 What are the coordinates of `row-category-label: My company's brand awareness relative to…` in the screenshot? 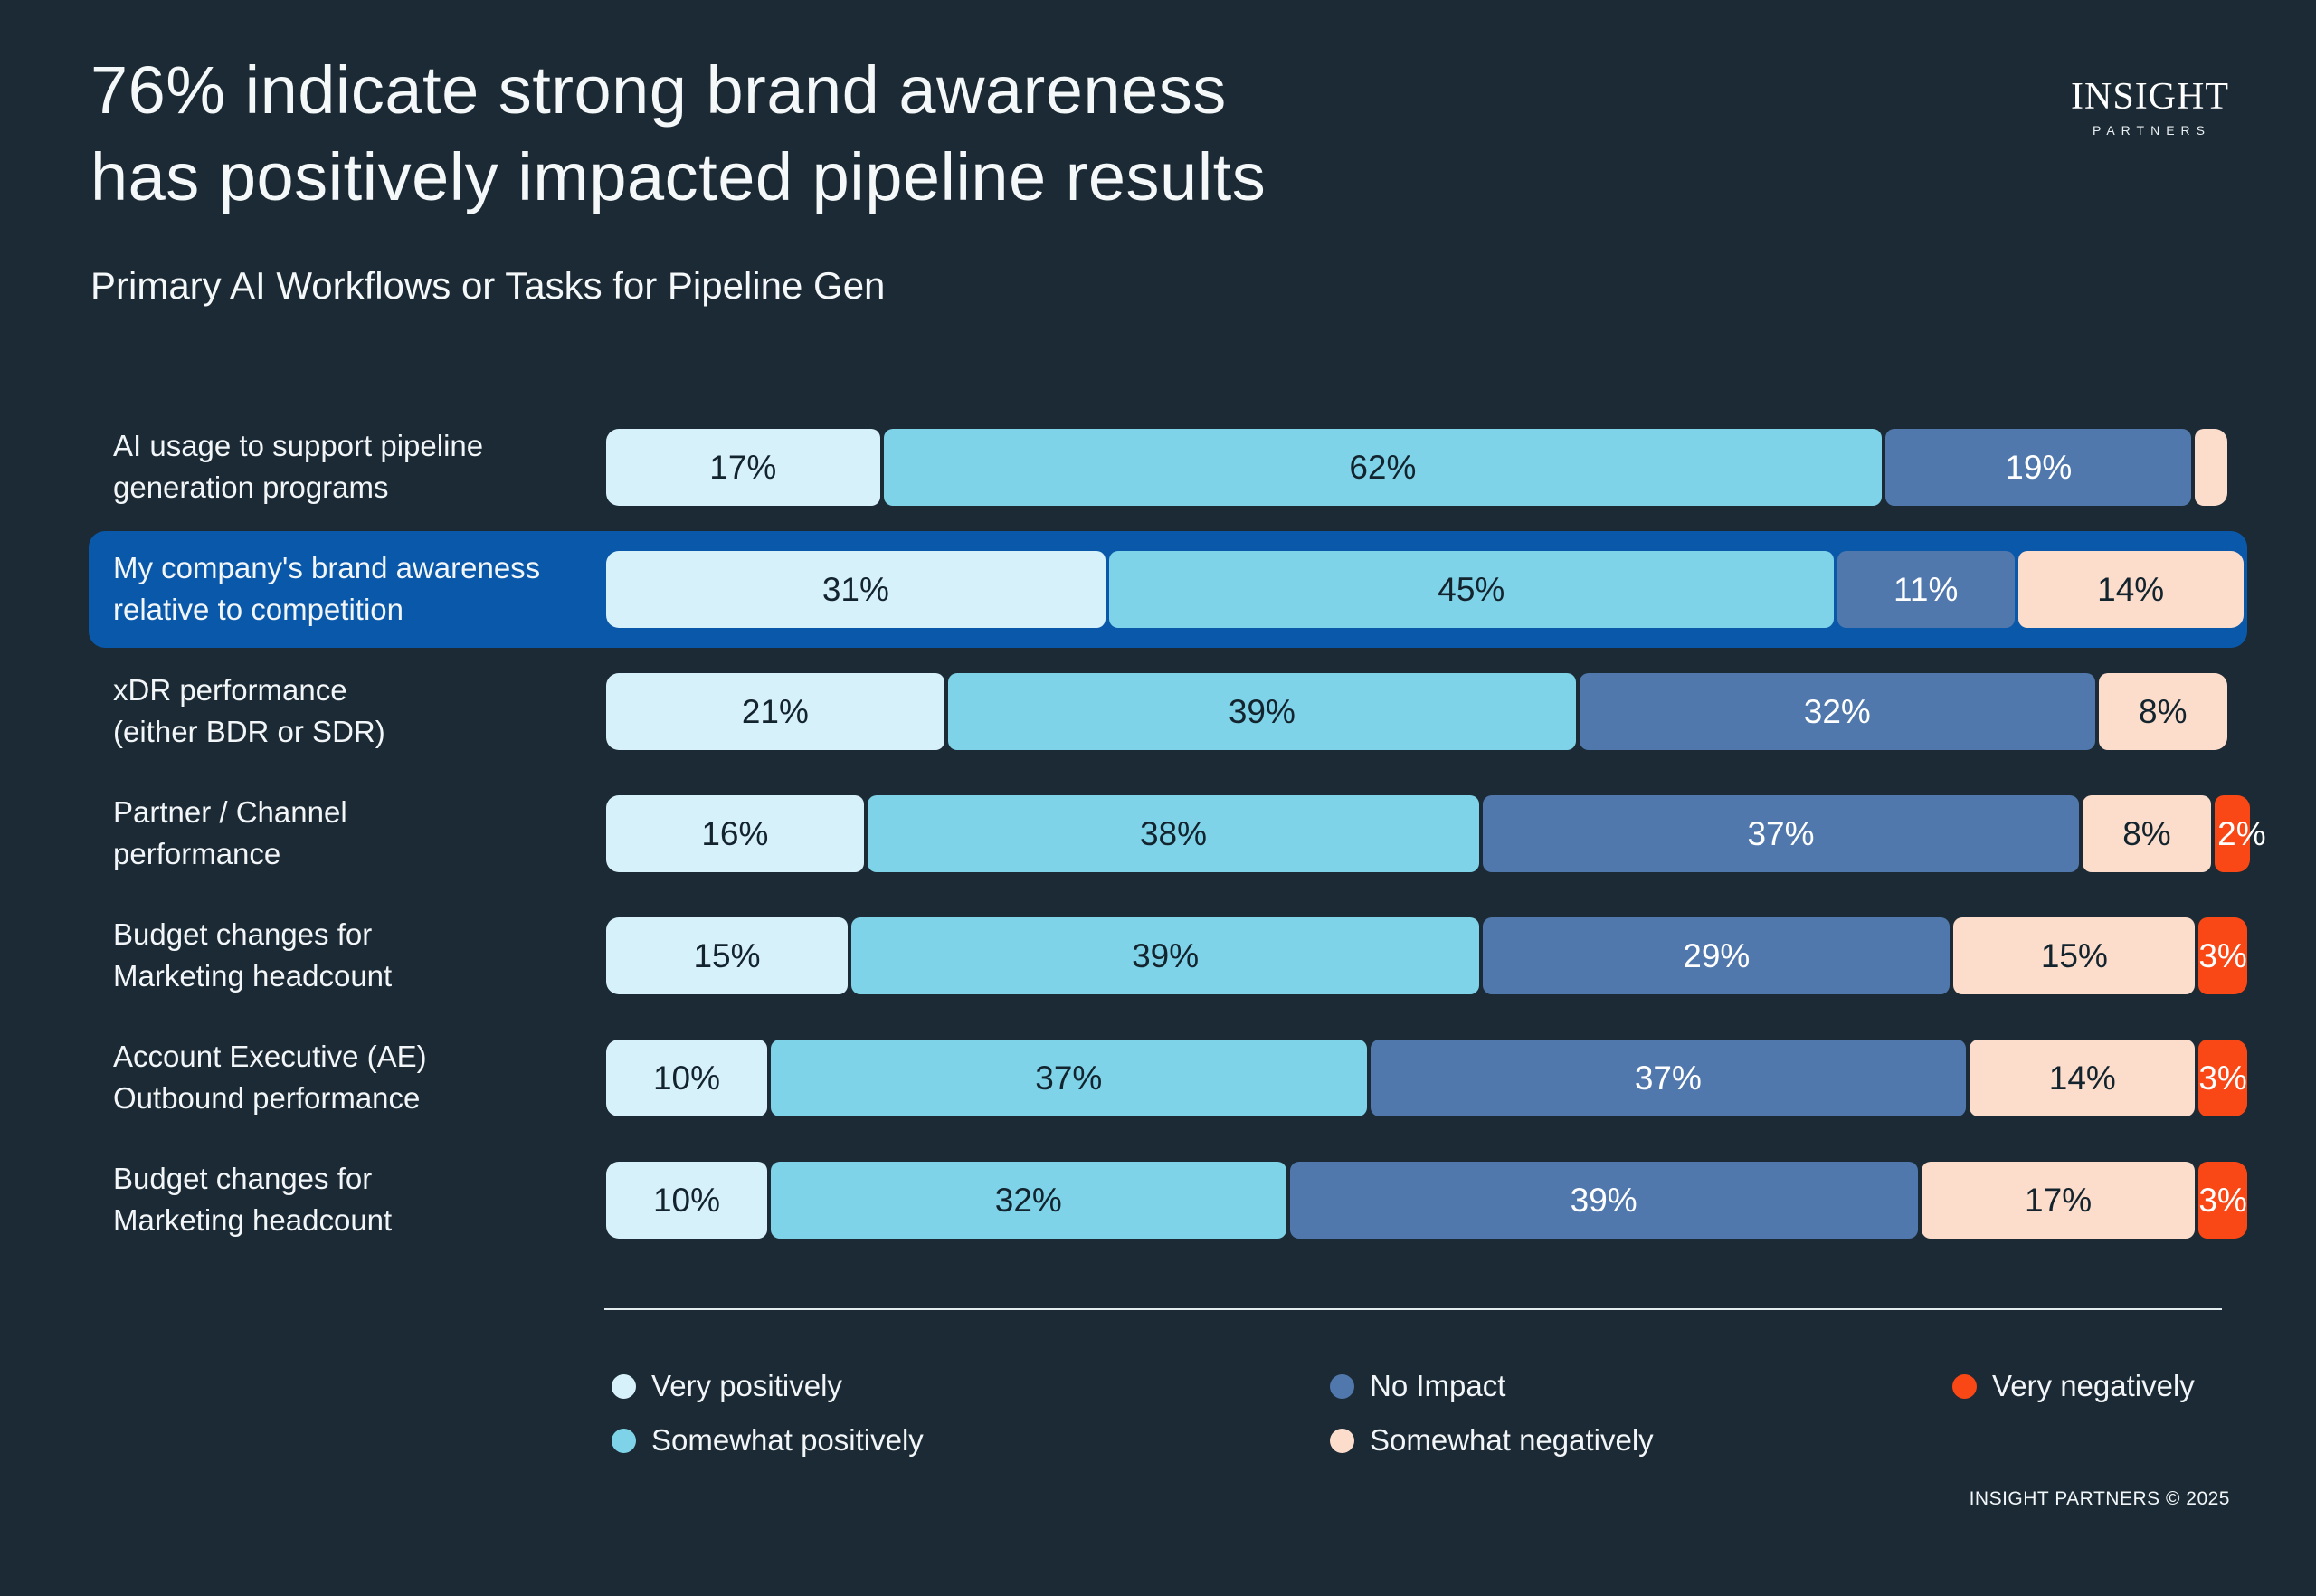 It's located at (327, 589).